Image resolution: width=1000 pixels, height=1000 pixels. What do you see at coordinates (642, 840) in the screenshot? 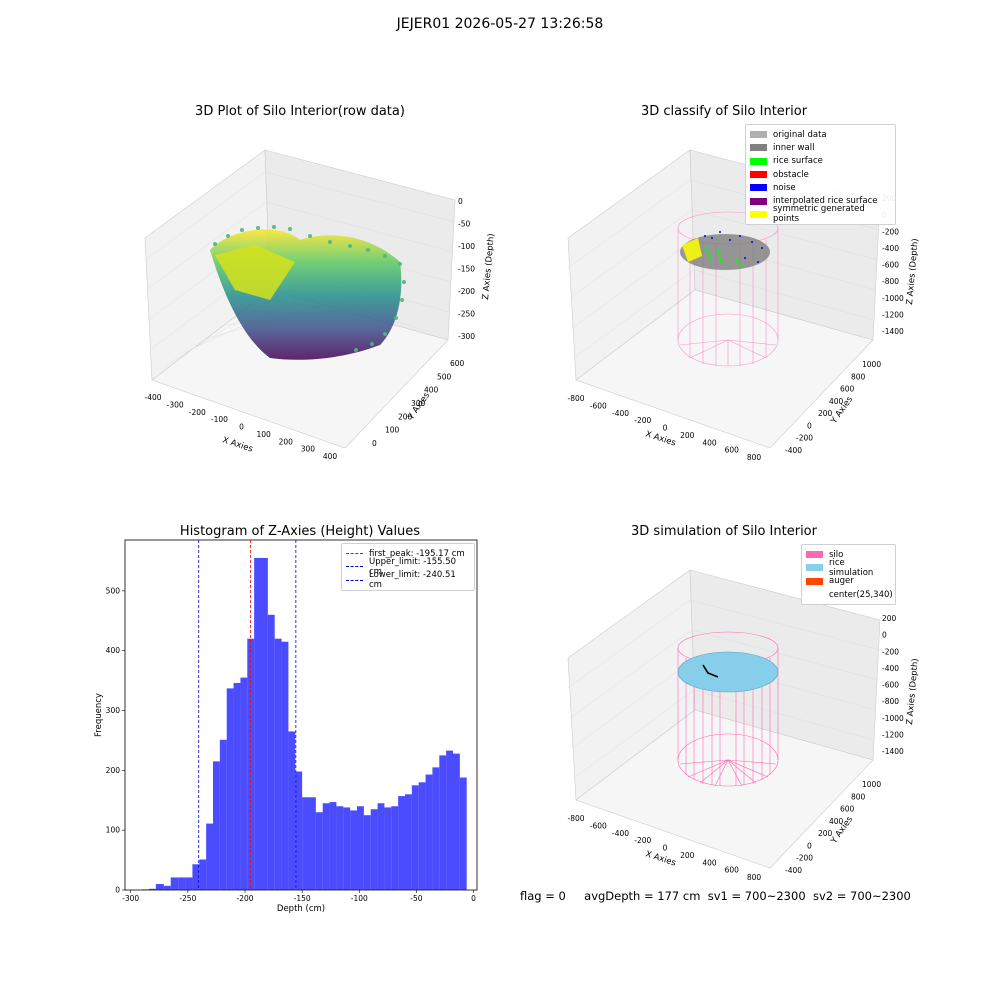
I see `sim-x-tick-label: -200` at bounding box center [642, 840].